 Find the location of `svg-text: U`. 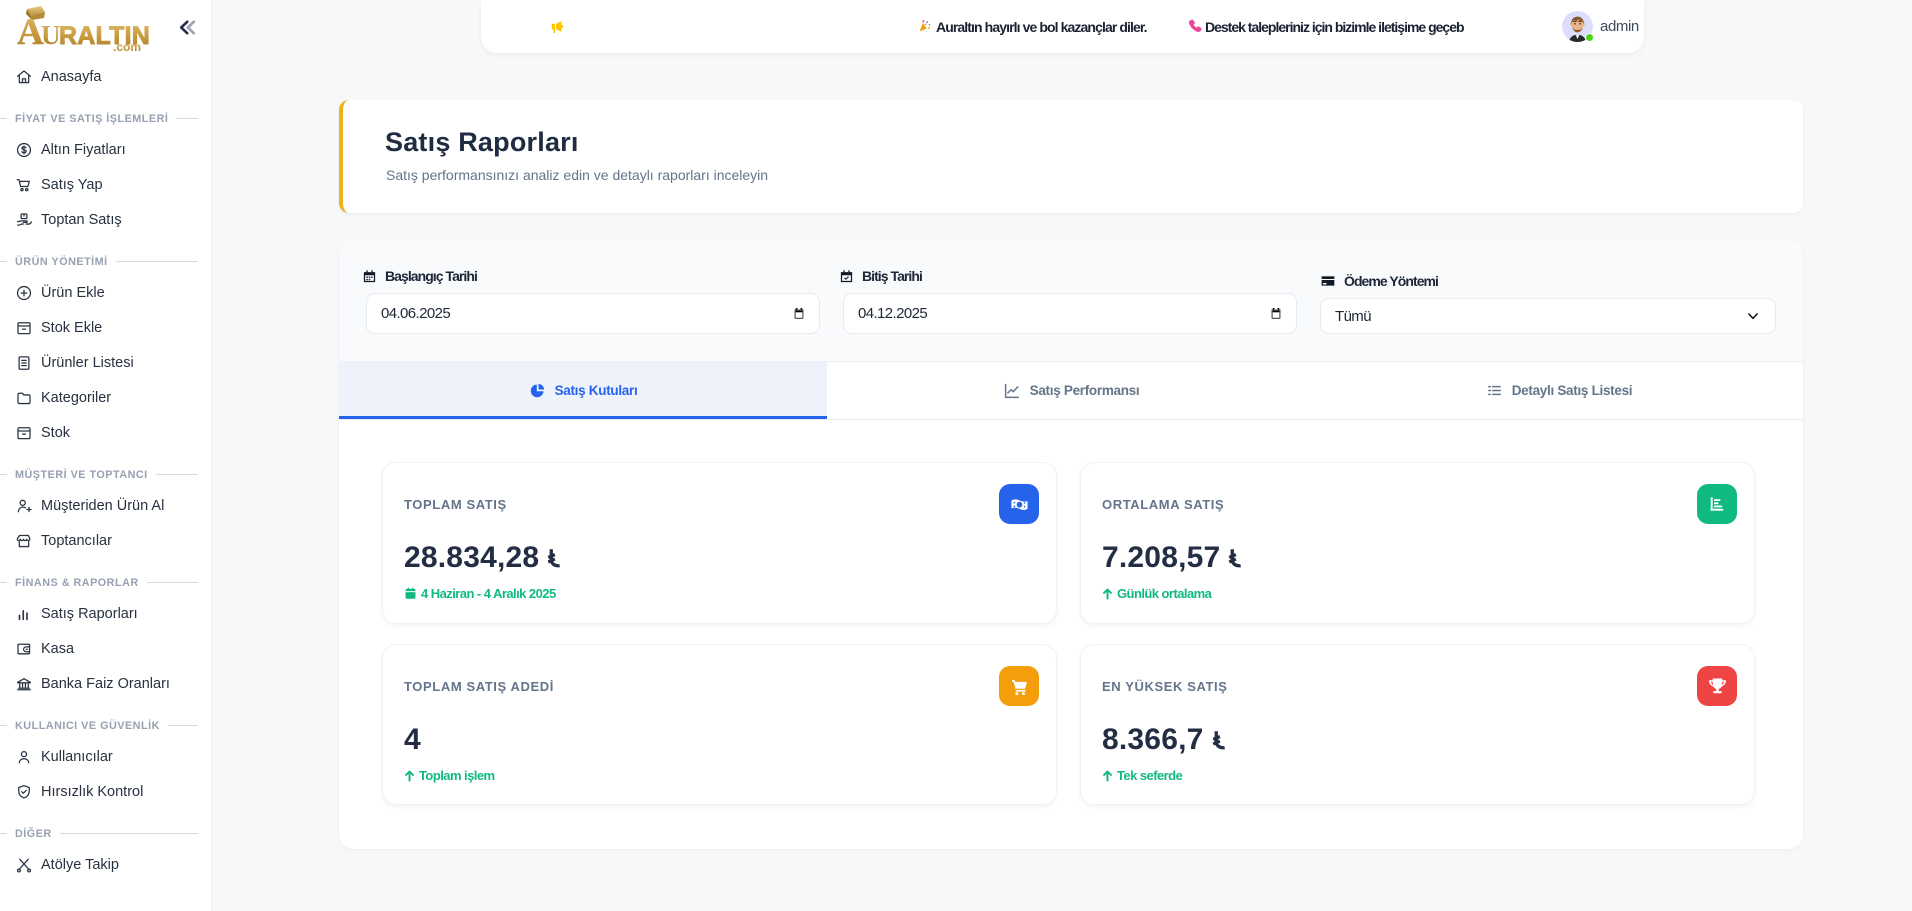

svg-text: U is located at coordinates (51, 35).